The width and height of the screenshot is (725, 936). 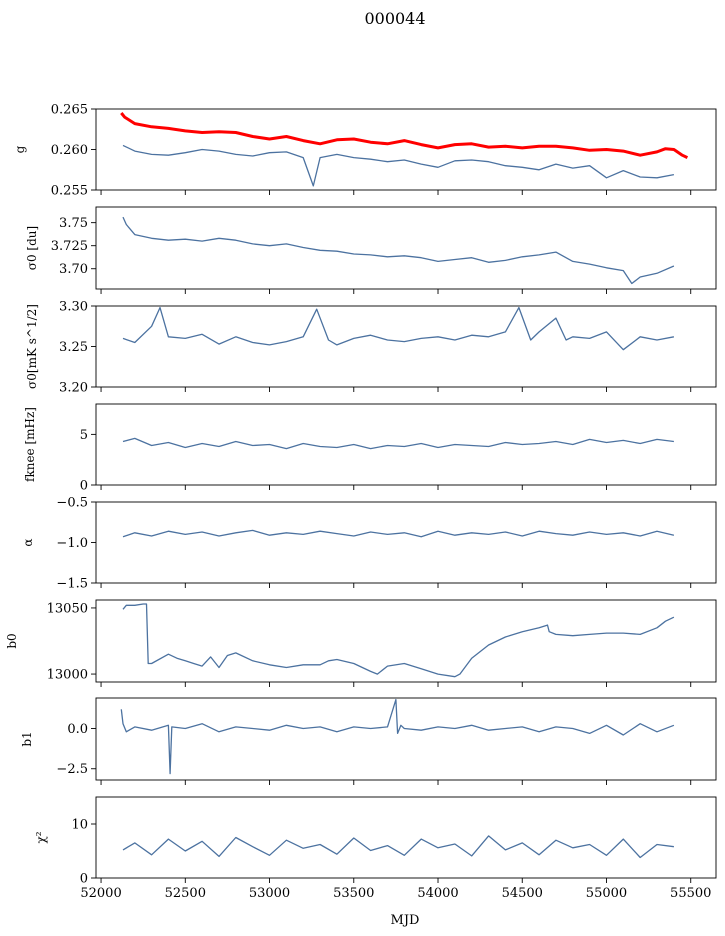 I want to click on panel-6: 13000 13050 b0, so click(x=361, y=643).